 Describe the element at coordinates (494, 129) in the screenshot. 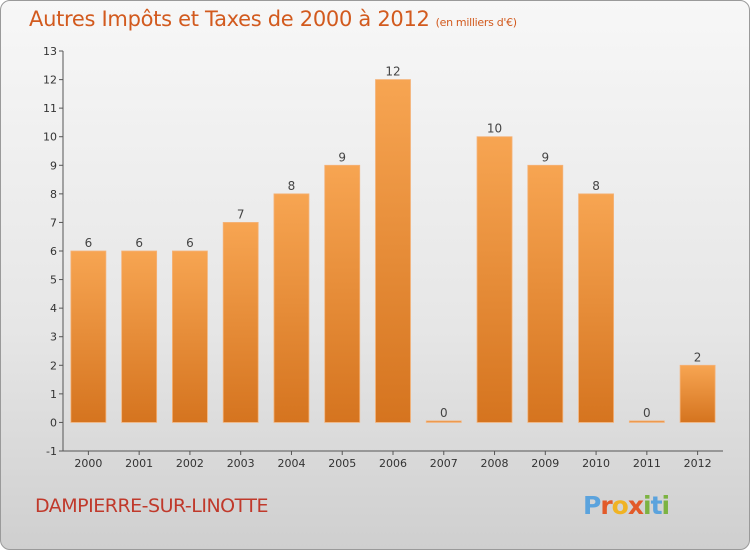

I see `data-label: 10` at that location.